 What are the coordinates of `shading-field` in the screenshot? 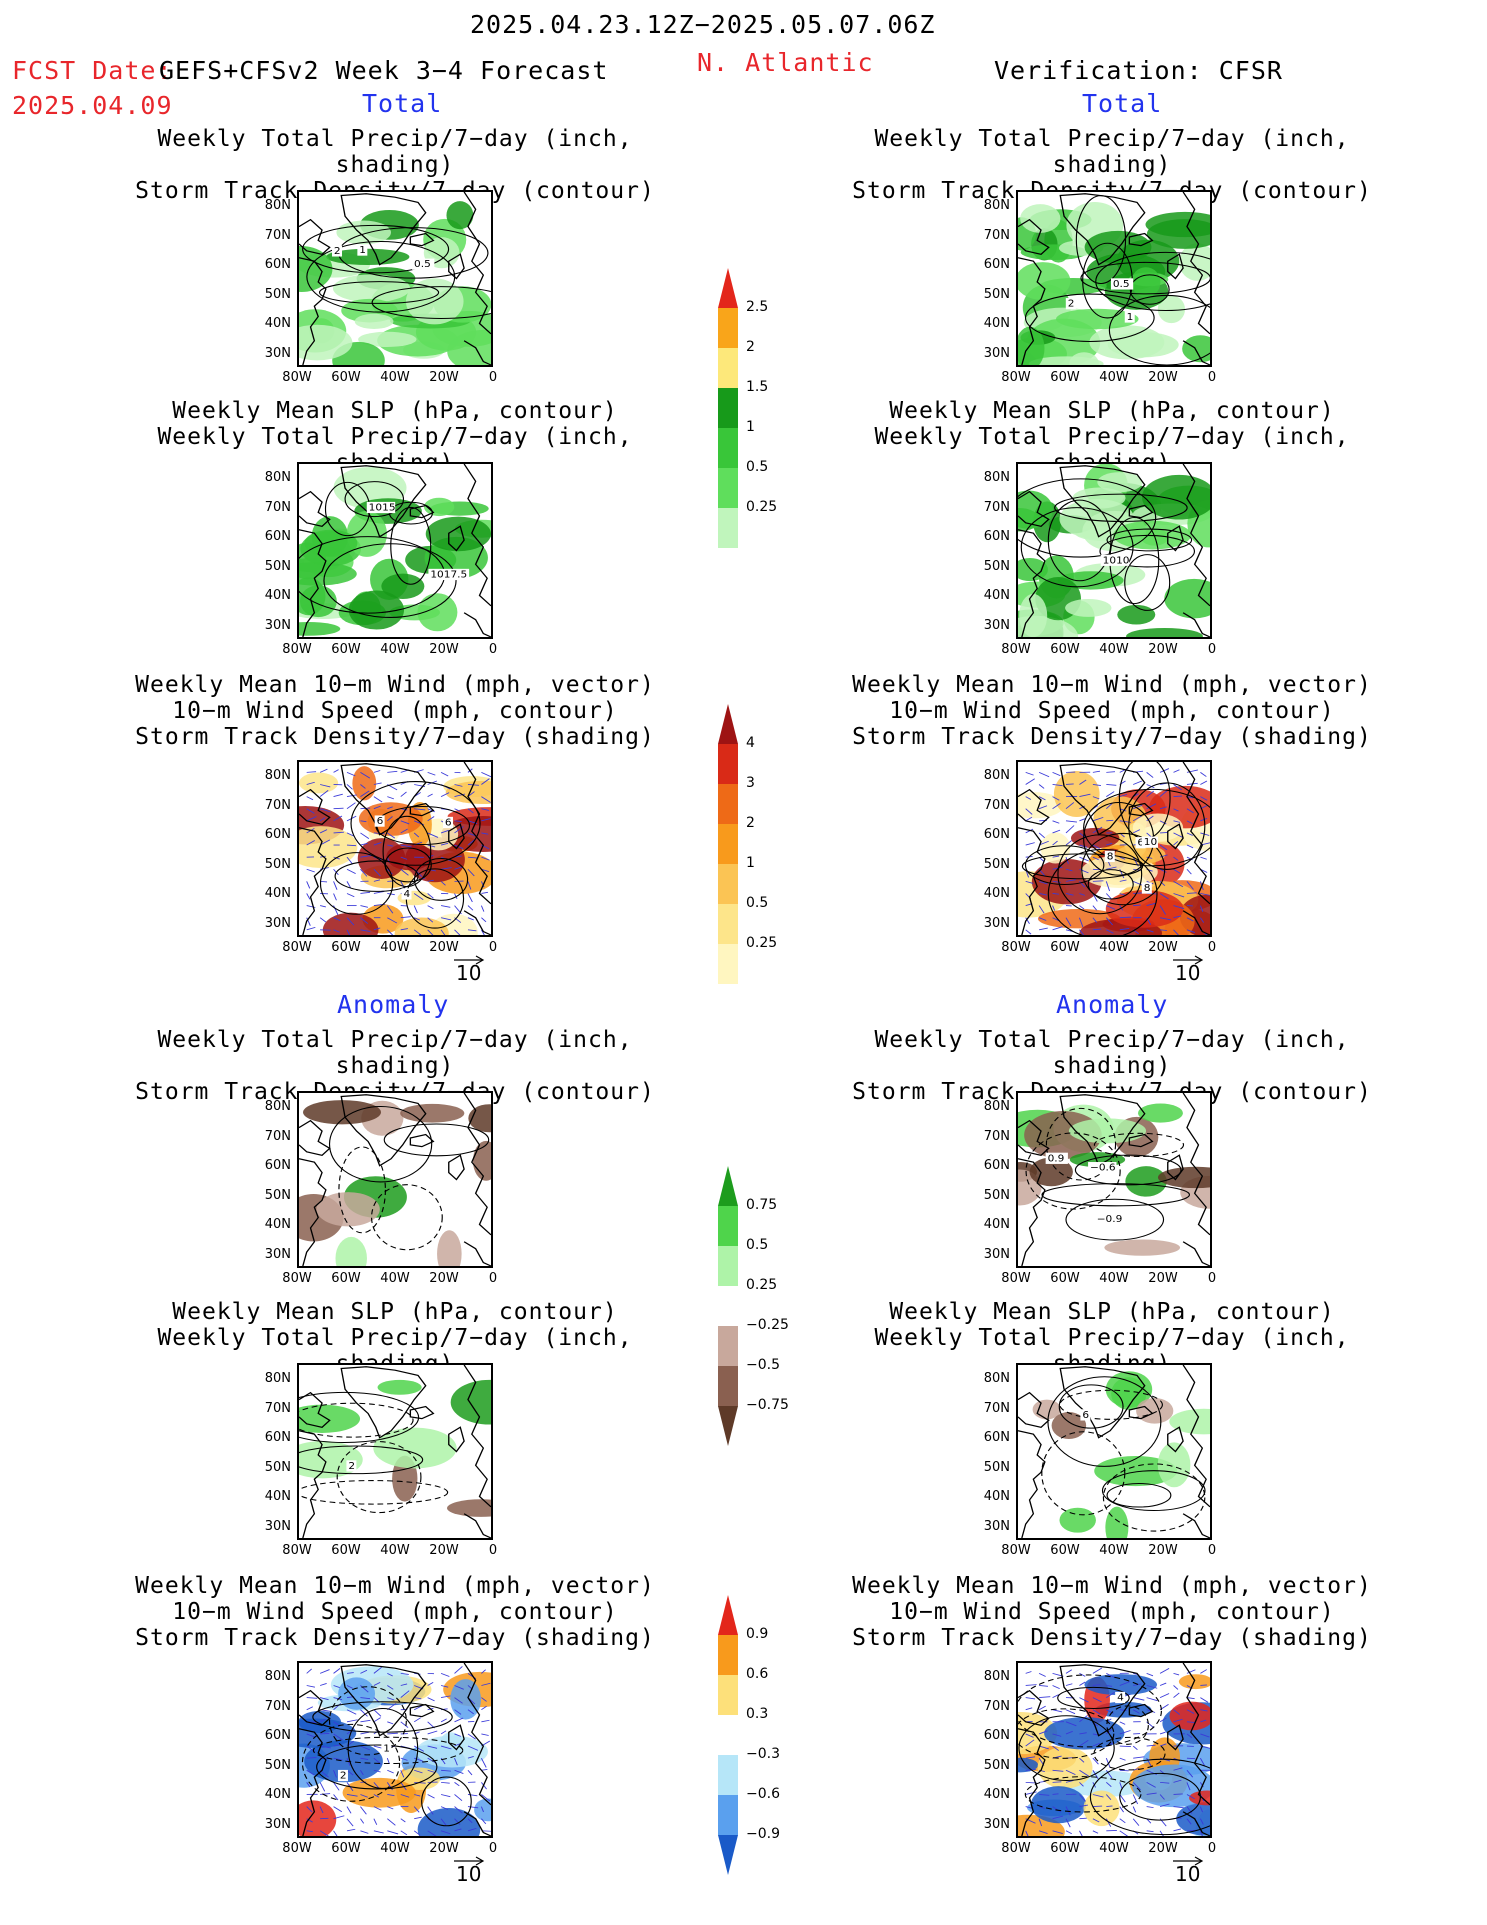 It's located at (1114, 1755).